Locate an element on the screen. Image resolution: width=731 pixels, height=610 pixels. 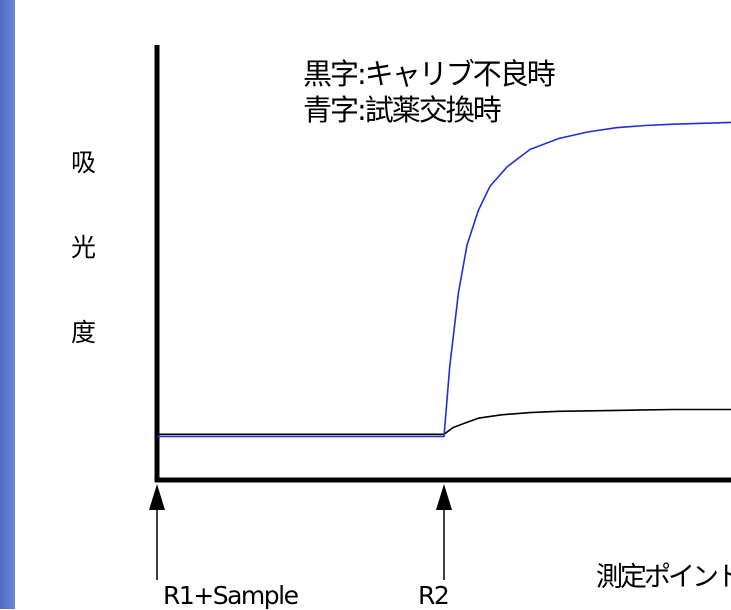
marker-label-r1-sample: R1+Sample is located at coordinates (231, 595).